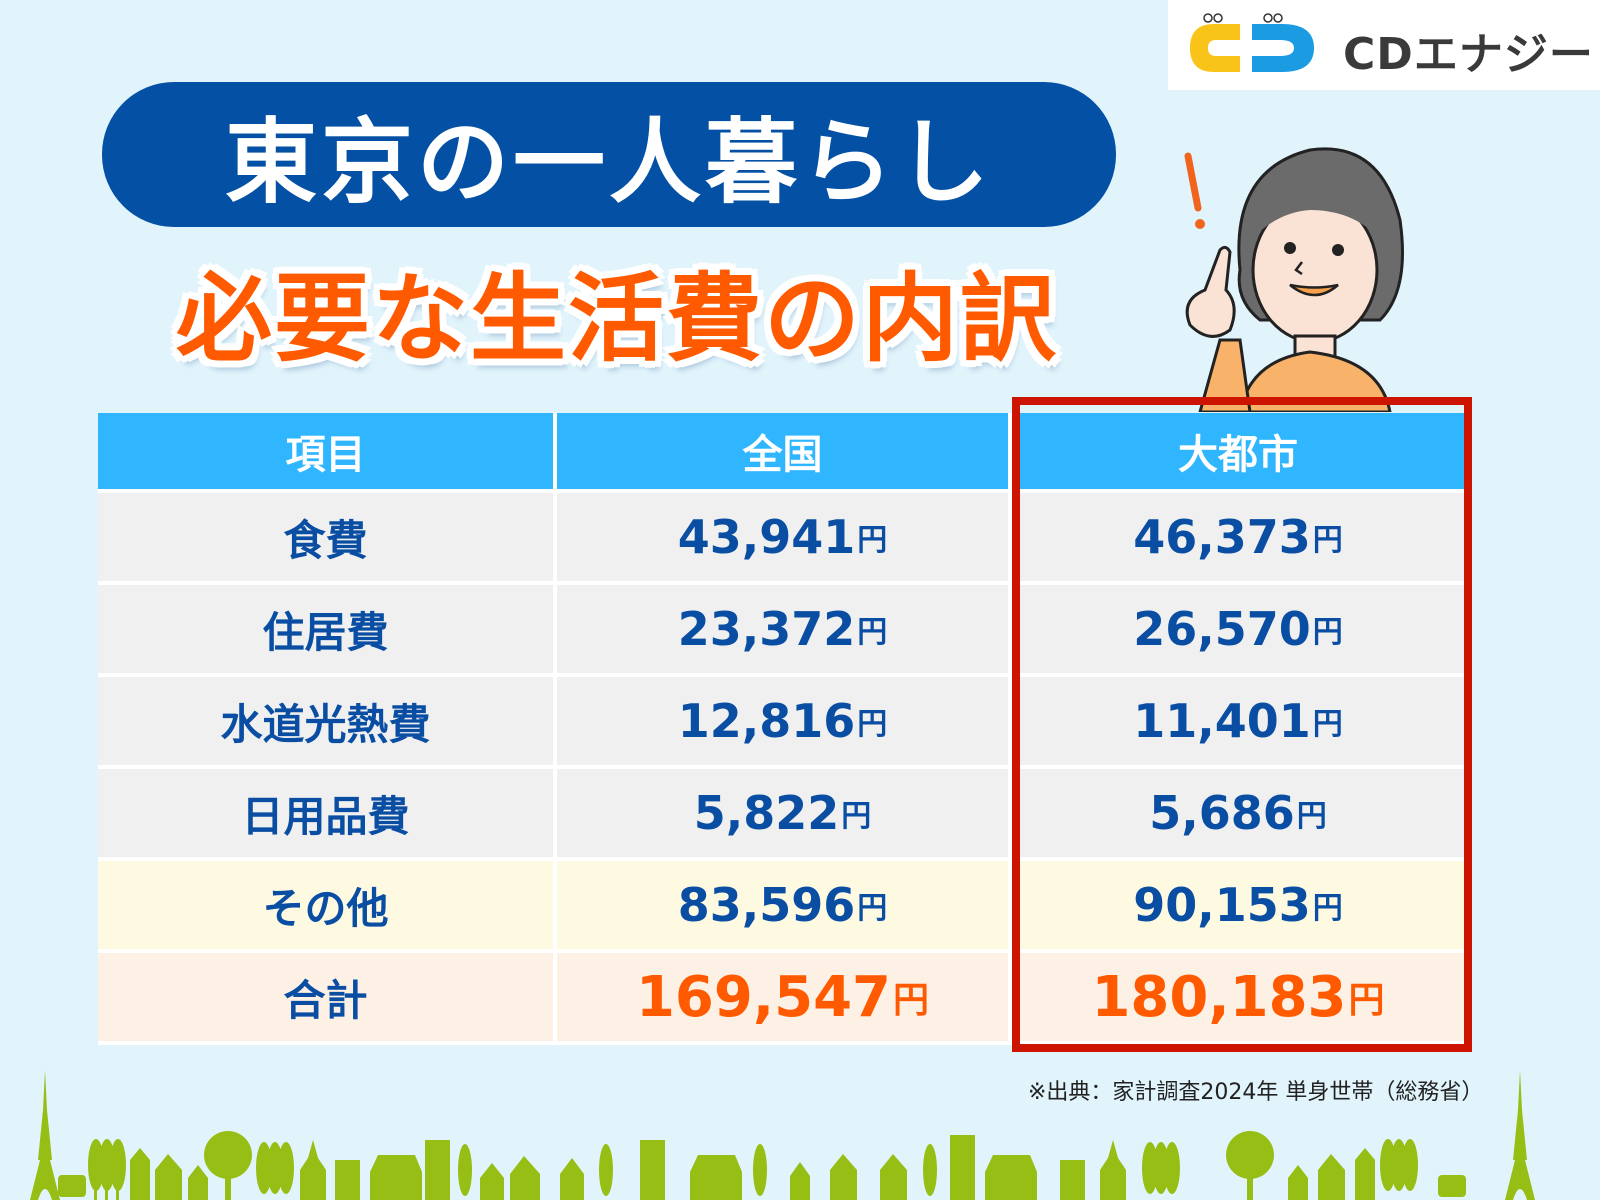  Describe the element at coordinates (766, 905) in the screenshot. I see `national-value: 83,596` at that location.